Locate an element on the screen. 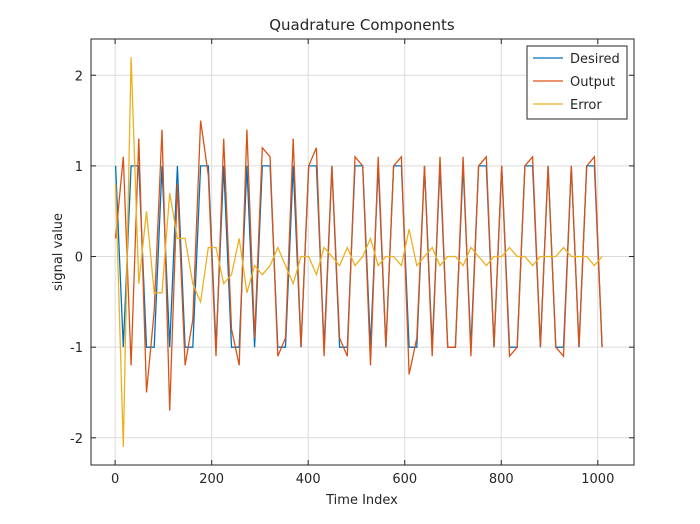 The image size is (700, 524). x-tick-label: 1000 is located at coordinates (597, 479).